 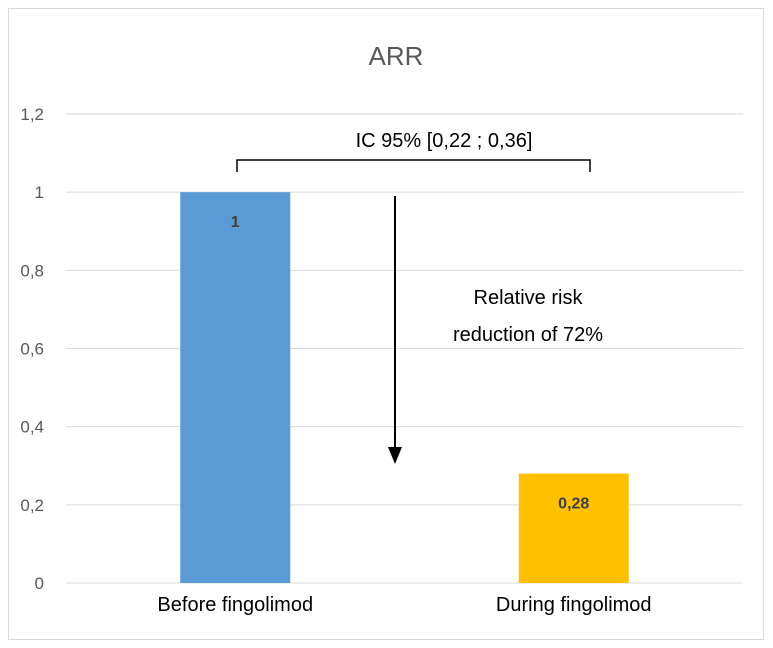 I want to click on confidence-interval-bracket, so click(x=413, y=165).